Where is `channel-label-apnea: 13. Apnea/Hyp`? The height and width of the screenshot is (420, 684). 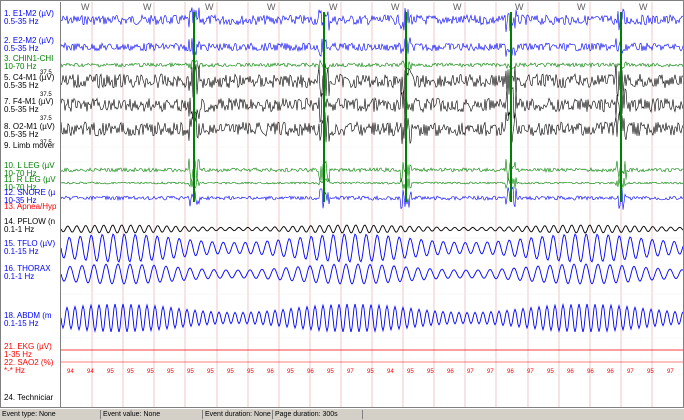 channel-label-apnea: 13. Apnea/Hyp is located at coordinates (30, 207).